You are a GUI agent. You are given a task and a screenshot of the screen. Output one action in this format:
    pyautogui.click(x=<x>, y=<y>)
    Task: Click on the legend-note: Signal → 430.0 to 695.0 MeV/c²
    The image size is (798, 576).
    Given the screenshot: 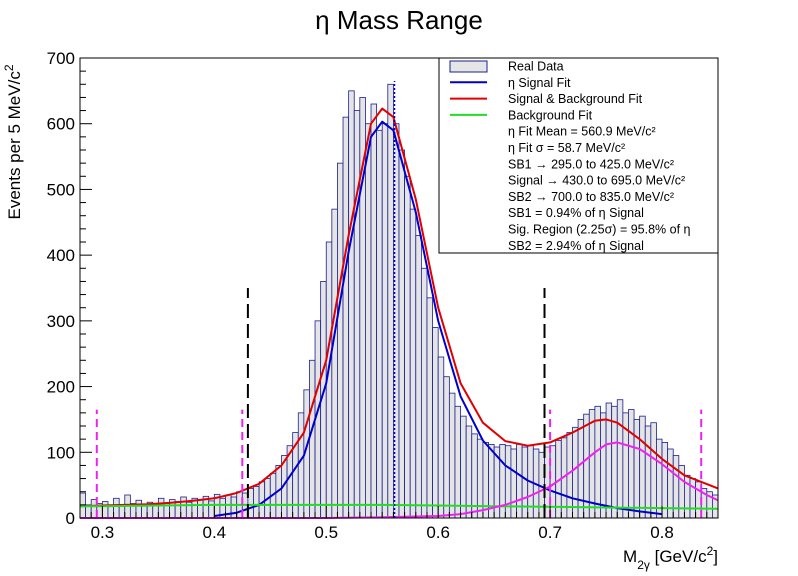 What is the action you would take?
    pyautogui.click(x=596, y=181)
    